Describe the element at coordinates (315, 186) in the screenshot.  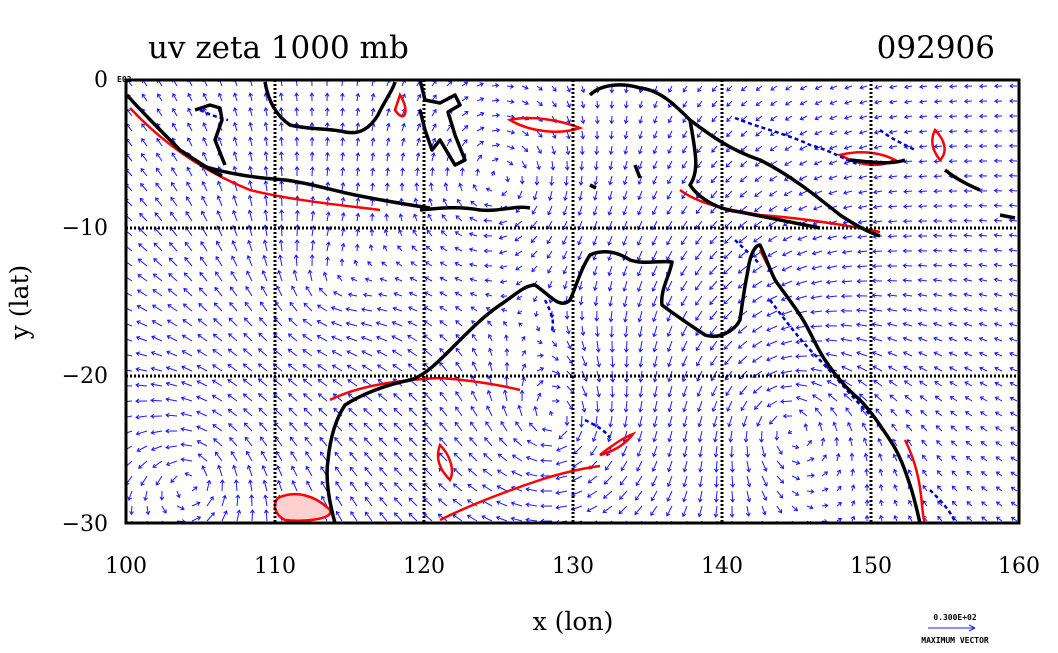
I see `coastline-java` at that location.